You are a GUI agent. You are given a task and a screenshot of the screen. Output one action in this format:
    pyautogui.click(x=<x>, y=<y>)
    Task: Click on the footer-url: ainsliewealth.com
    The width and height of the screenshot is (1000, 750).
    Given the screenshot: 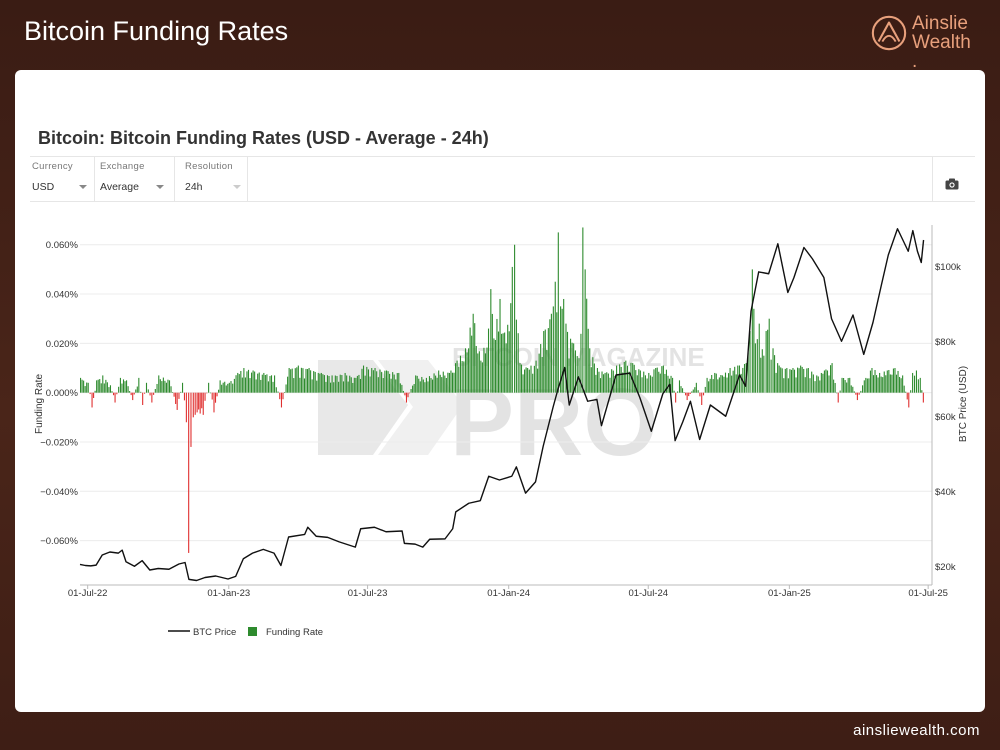 What is the action you would take?
    pyautogui.click(x=916, y=730)
    